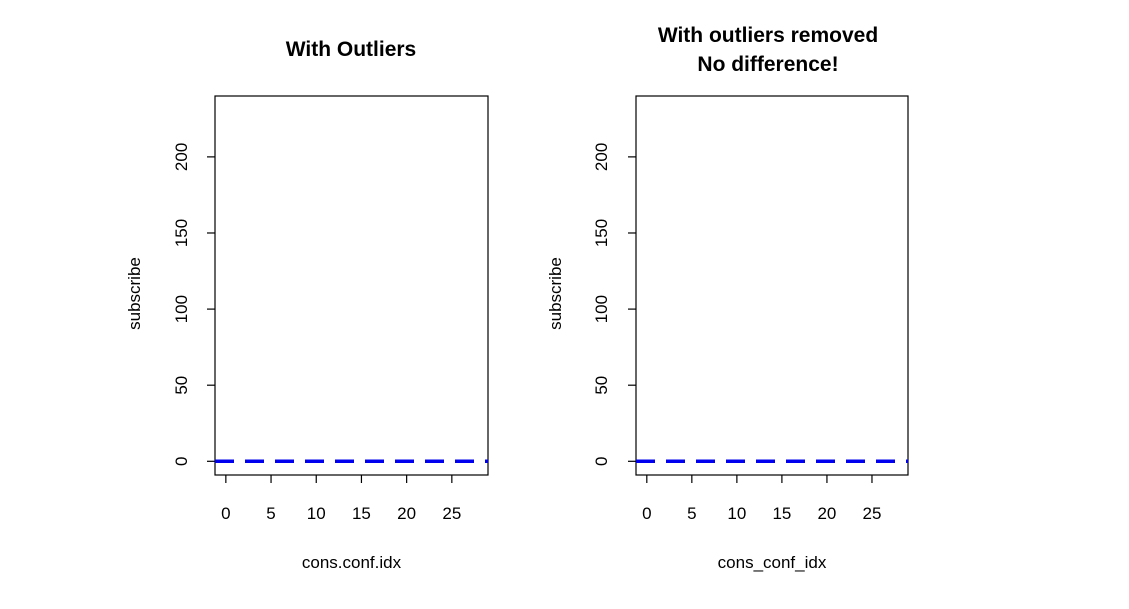 The width and height of the screenshot is (1129, 609). What do you see at coordinates (768, 35) in the screenshot?
I see `chart-title: With outliers removed` at bounding box center [768, 35].